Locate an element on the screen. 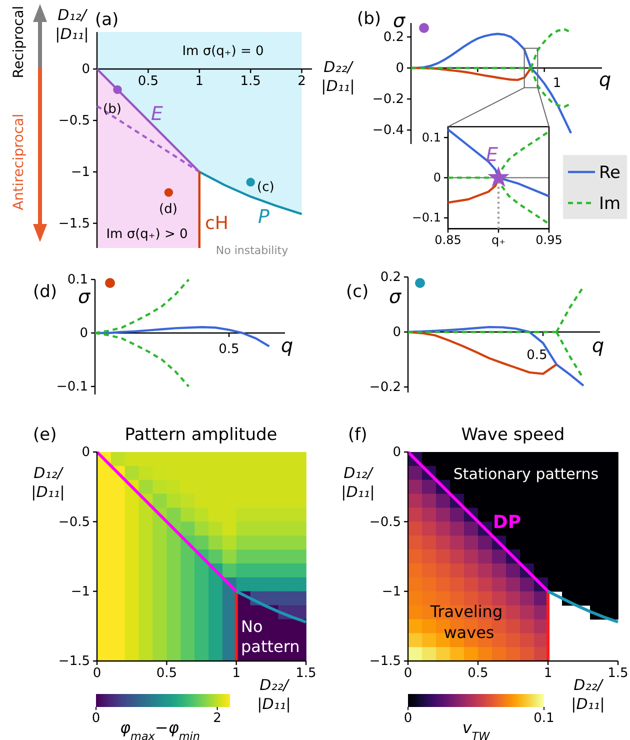  legend-label: Im is located at coordinates (610, 204).